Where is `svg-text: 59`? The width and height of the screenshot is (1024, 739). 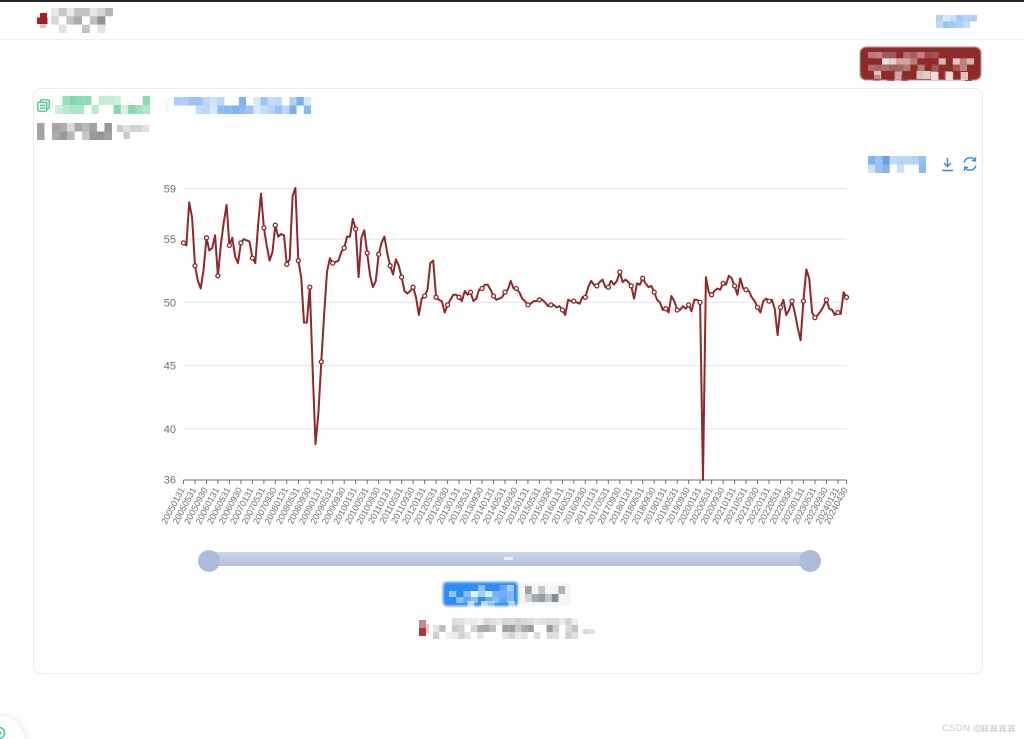
svg-text: 59 is located at coordinates (170, 190).